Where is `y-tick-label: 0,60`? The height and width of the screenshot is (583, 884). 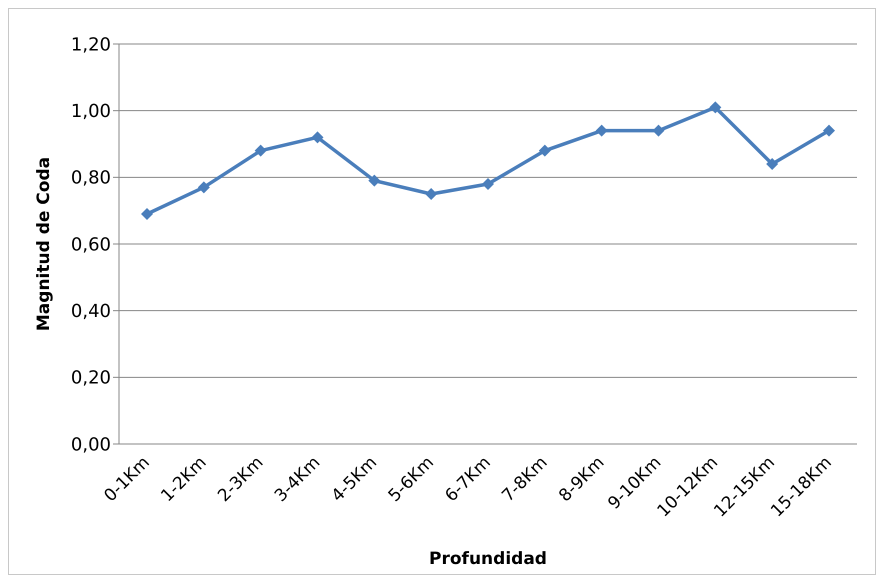
y-tick-label: 0,60 is located at coordinates (90, 245).